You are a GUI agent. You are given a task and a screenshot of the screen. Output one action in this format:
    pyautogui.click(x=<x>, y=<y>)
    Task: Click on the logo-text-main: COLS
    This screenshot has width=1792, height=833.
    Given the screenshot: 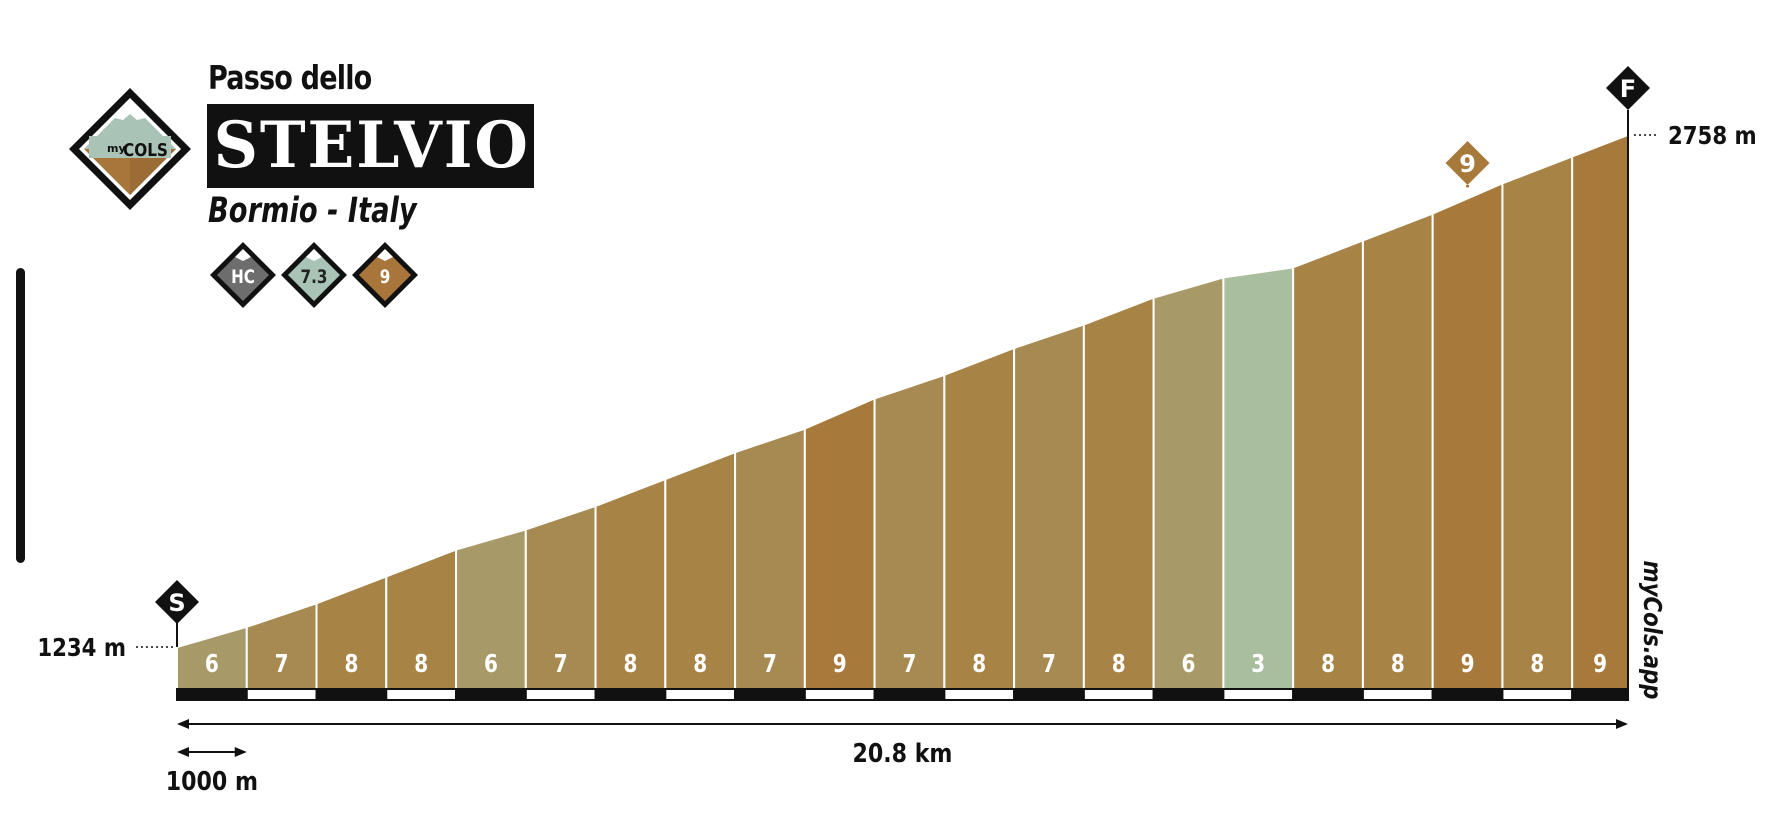 What is the action you would take?
    pyautogui.click(x=145, y=150)
    